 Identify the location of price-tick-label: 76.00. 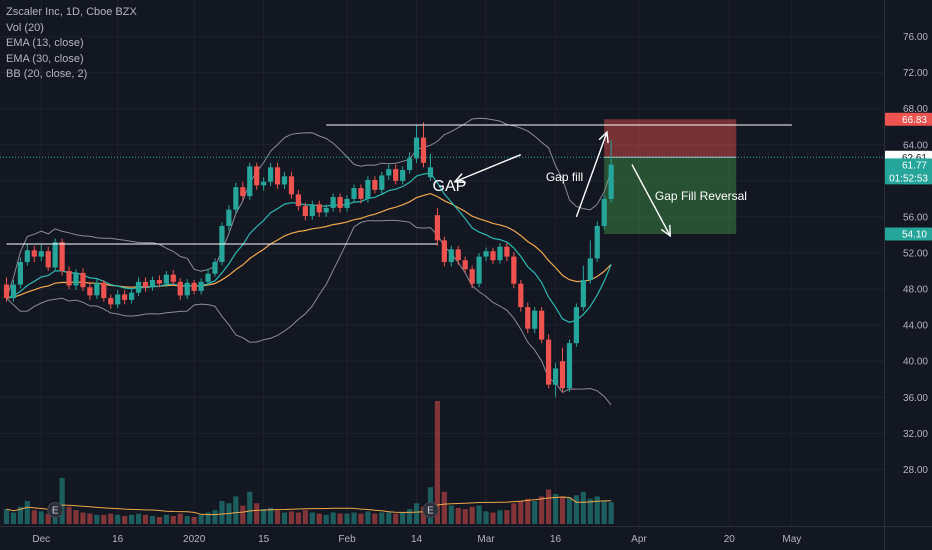
(915, 37).